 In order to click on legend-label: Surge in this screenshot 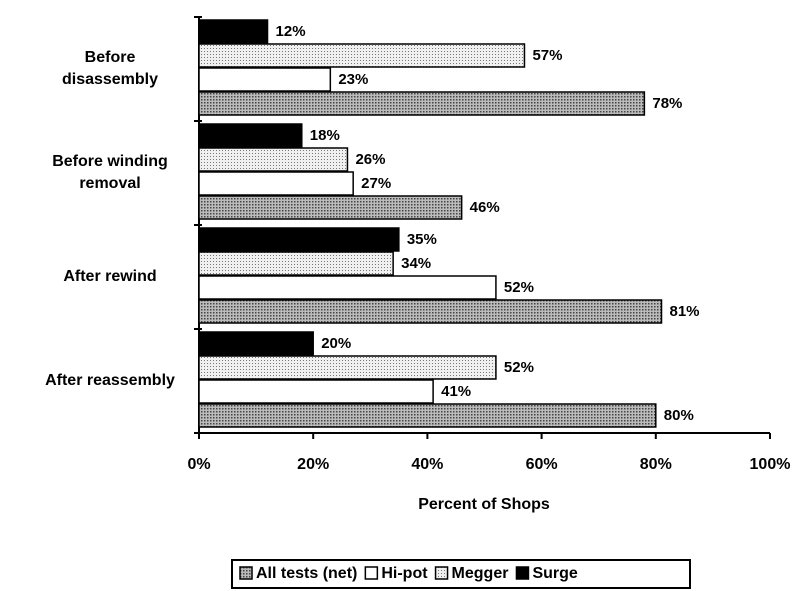, I will do `click(554, 573)`.